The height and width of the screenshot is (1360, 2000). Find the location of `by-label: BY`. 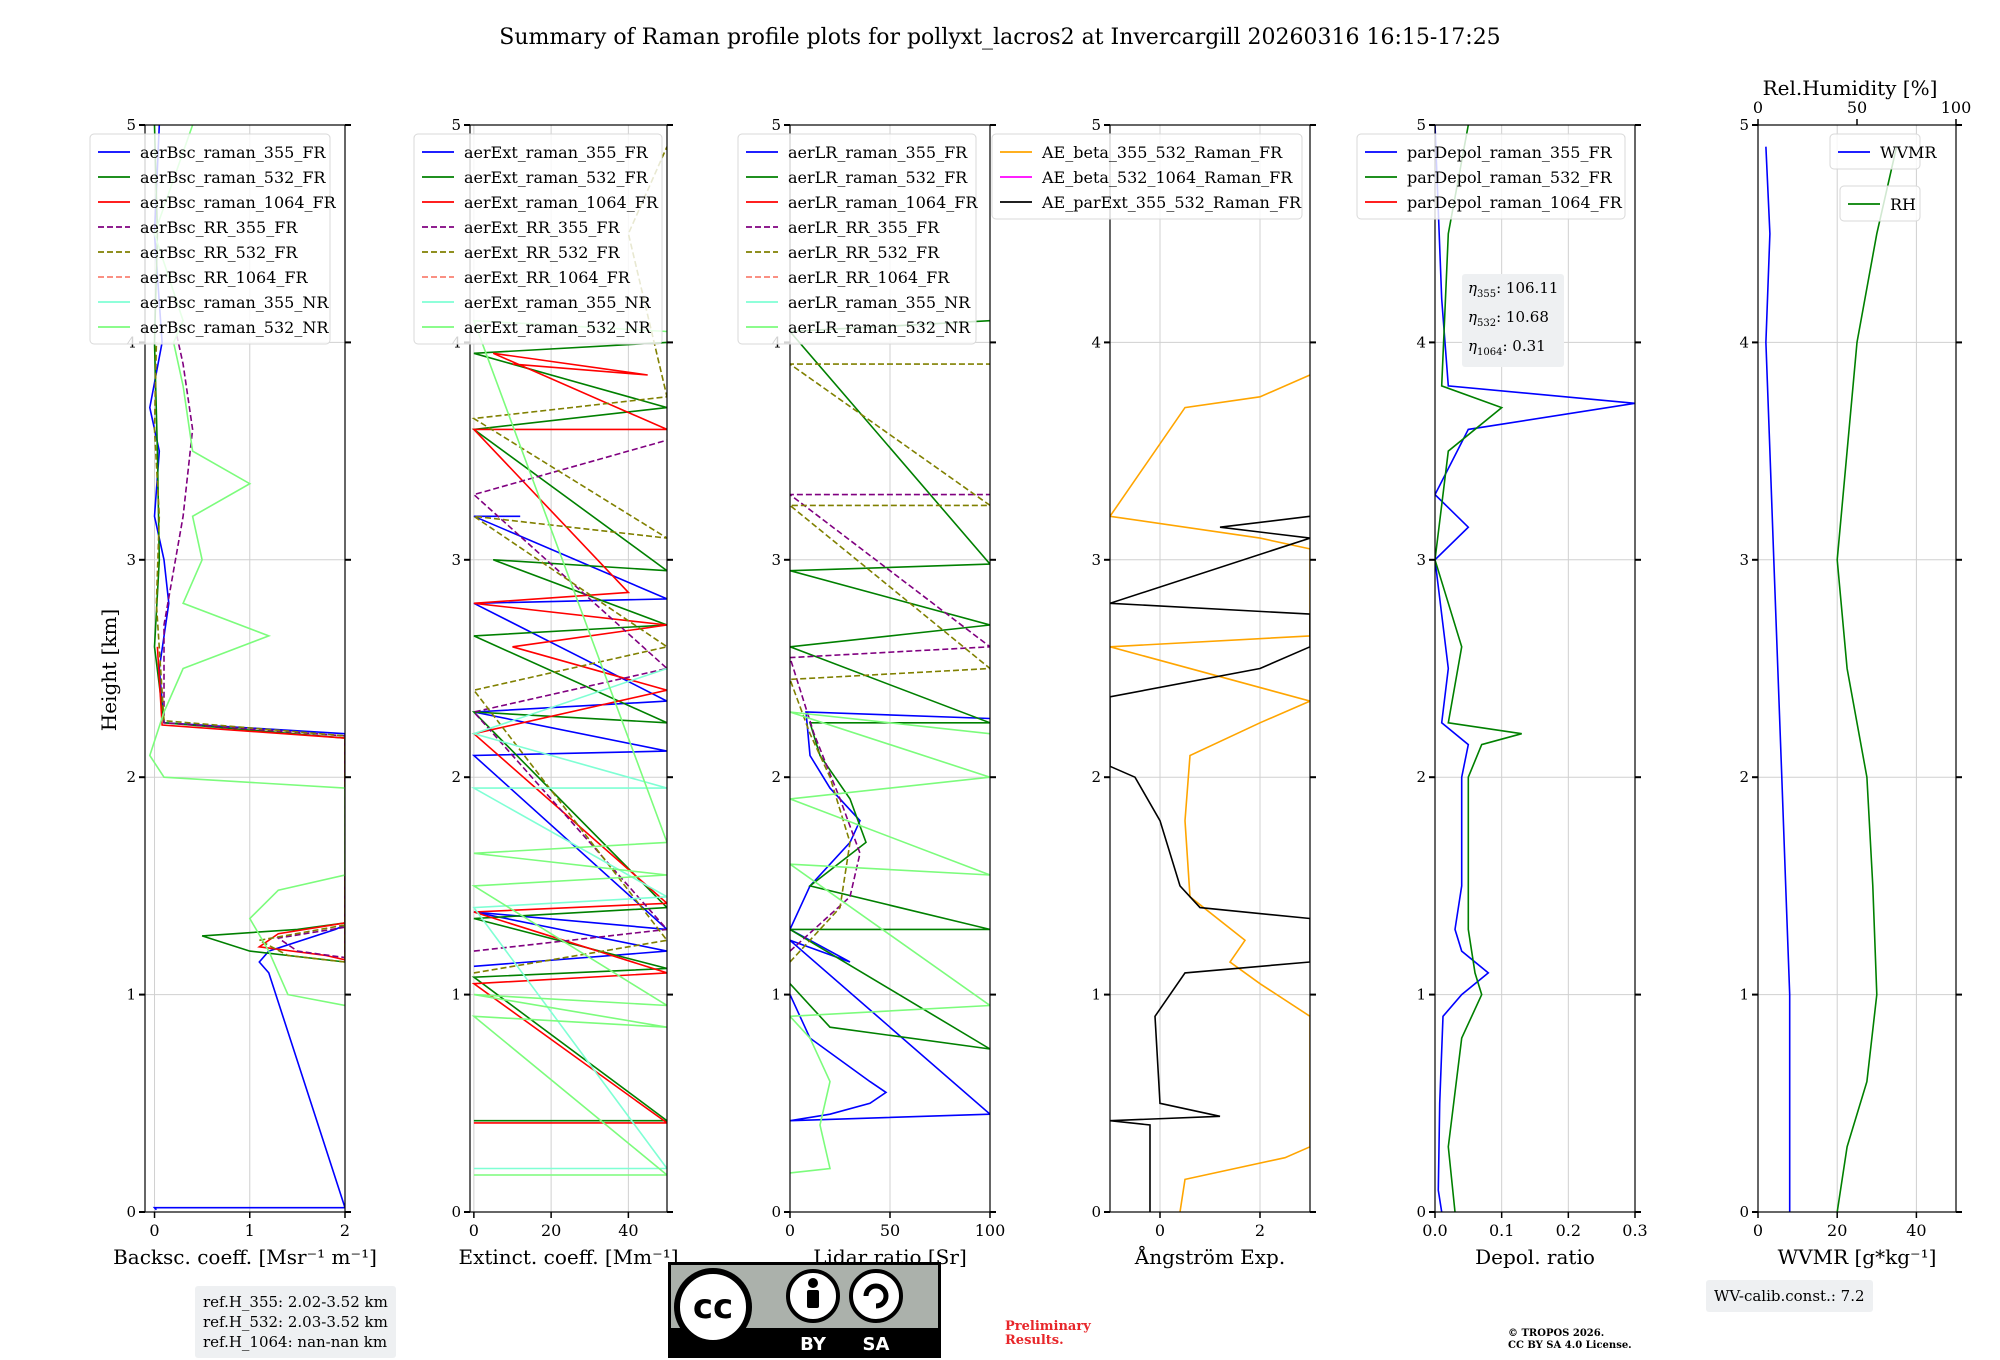

by-label: BY is located at coordinates (813, 1344).